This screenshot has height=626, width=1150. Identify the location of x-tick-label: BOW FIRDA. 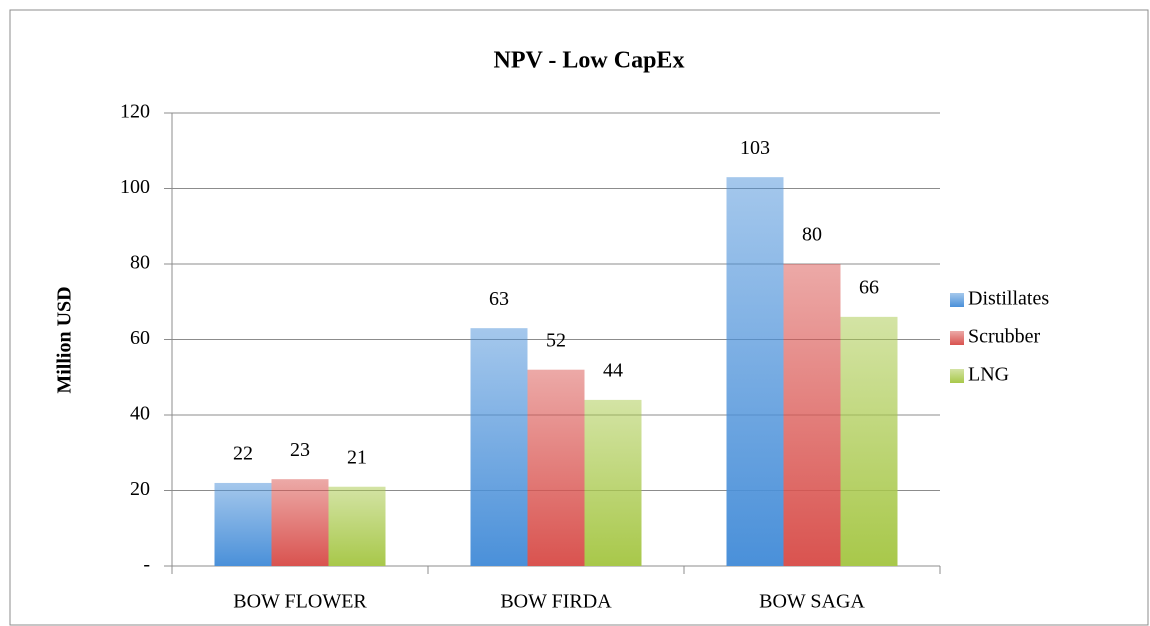
(556, 602).